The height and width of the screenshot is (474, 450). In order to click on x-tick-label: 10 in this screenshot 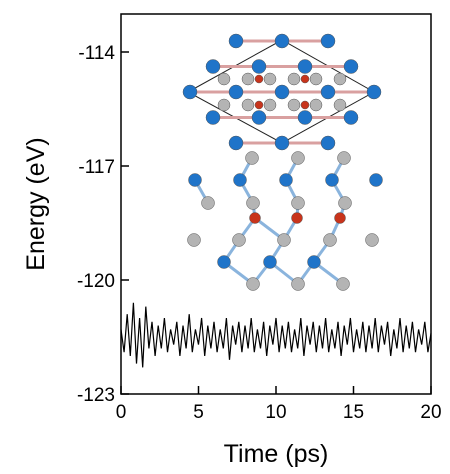, I will do `click(275, 412)`.